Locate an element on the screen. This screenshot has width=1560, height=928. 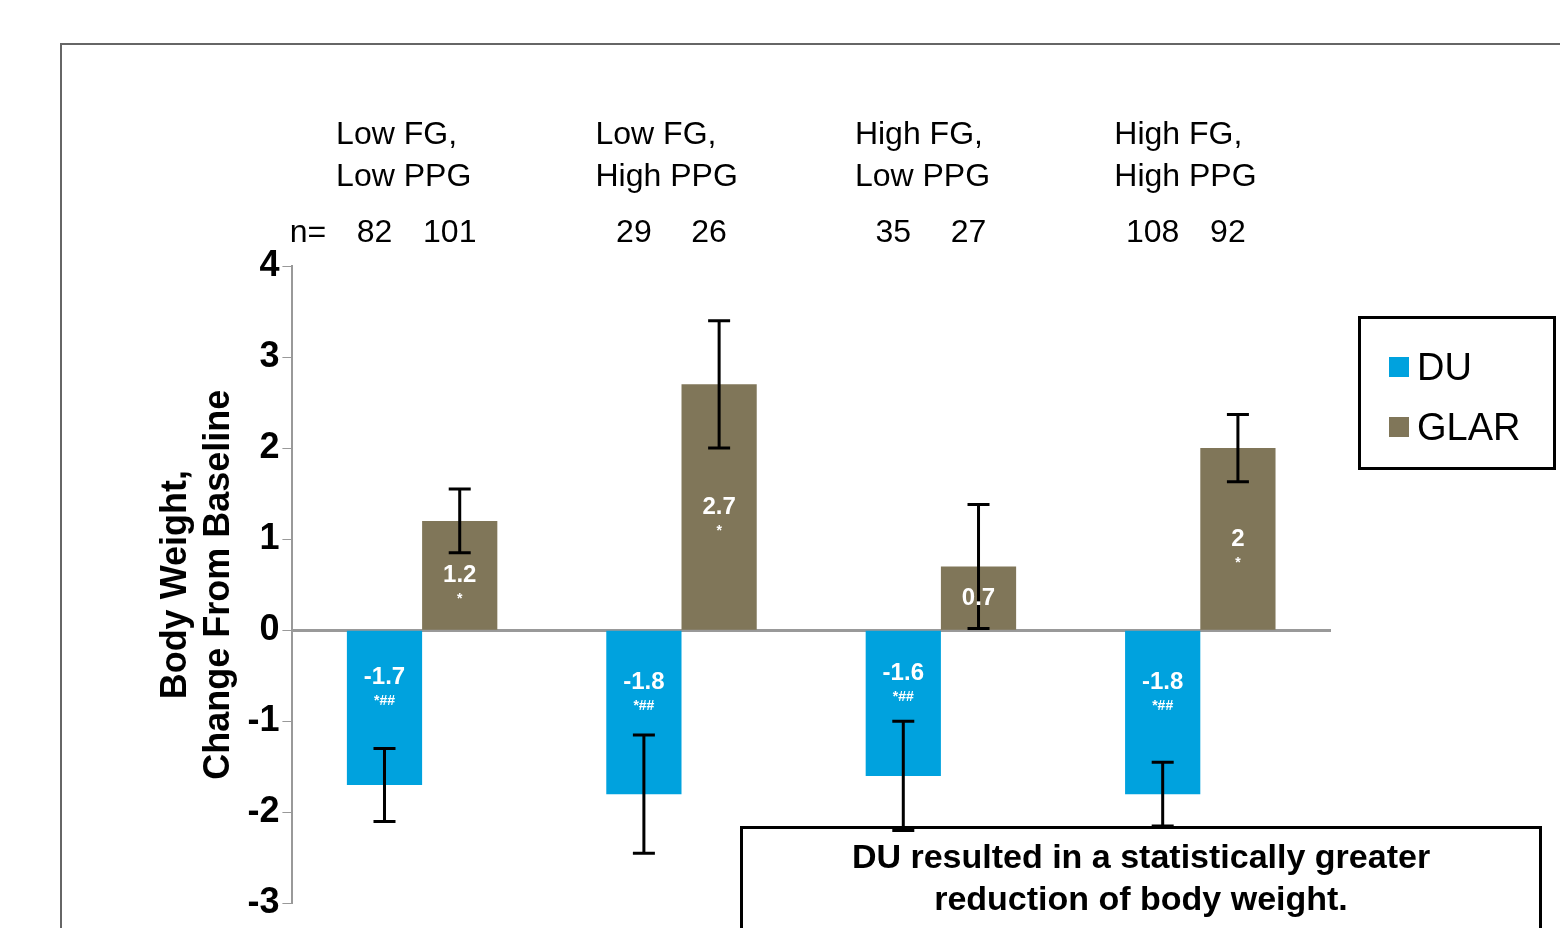
text: 35 is located at coordinates (893, 230).